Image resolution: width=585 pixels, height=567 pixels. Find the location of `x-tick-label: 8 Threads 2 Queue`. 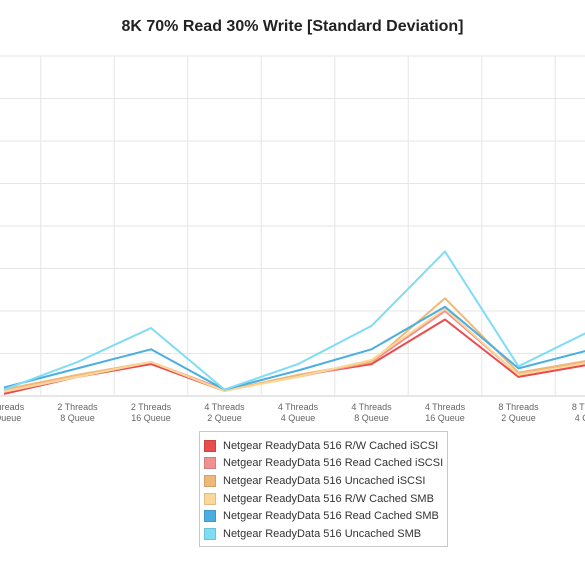

x-tick-label: 8 Threads 2 Queue is located at coordinates (518, 412).